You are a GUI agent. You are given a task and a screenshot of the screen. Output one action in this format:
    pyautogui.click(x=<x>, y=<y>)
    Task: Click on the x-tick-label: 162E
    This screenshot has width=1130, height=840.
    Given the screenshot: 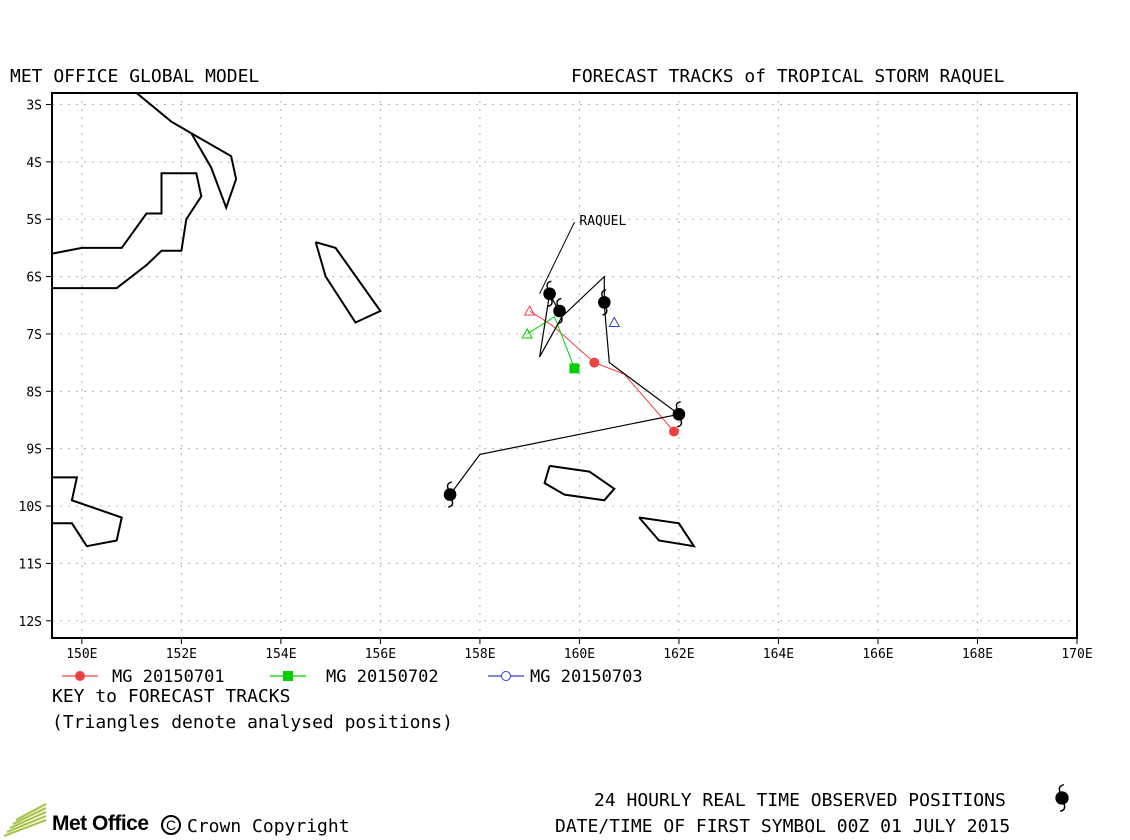 What is the action you would take?
    pyautogui.click(x=678, y=654)
    